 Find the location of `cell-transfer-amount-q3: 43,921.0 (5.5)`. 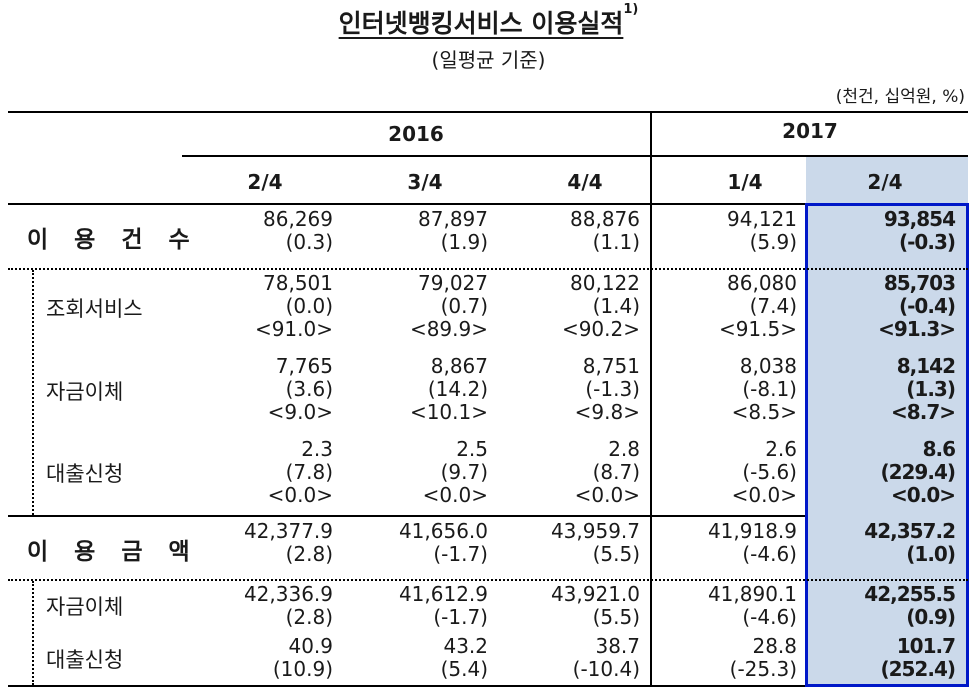

cell-transfer-amount-q3: 43,921.0 (5.5) is located at coordinates (595, 605).